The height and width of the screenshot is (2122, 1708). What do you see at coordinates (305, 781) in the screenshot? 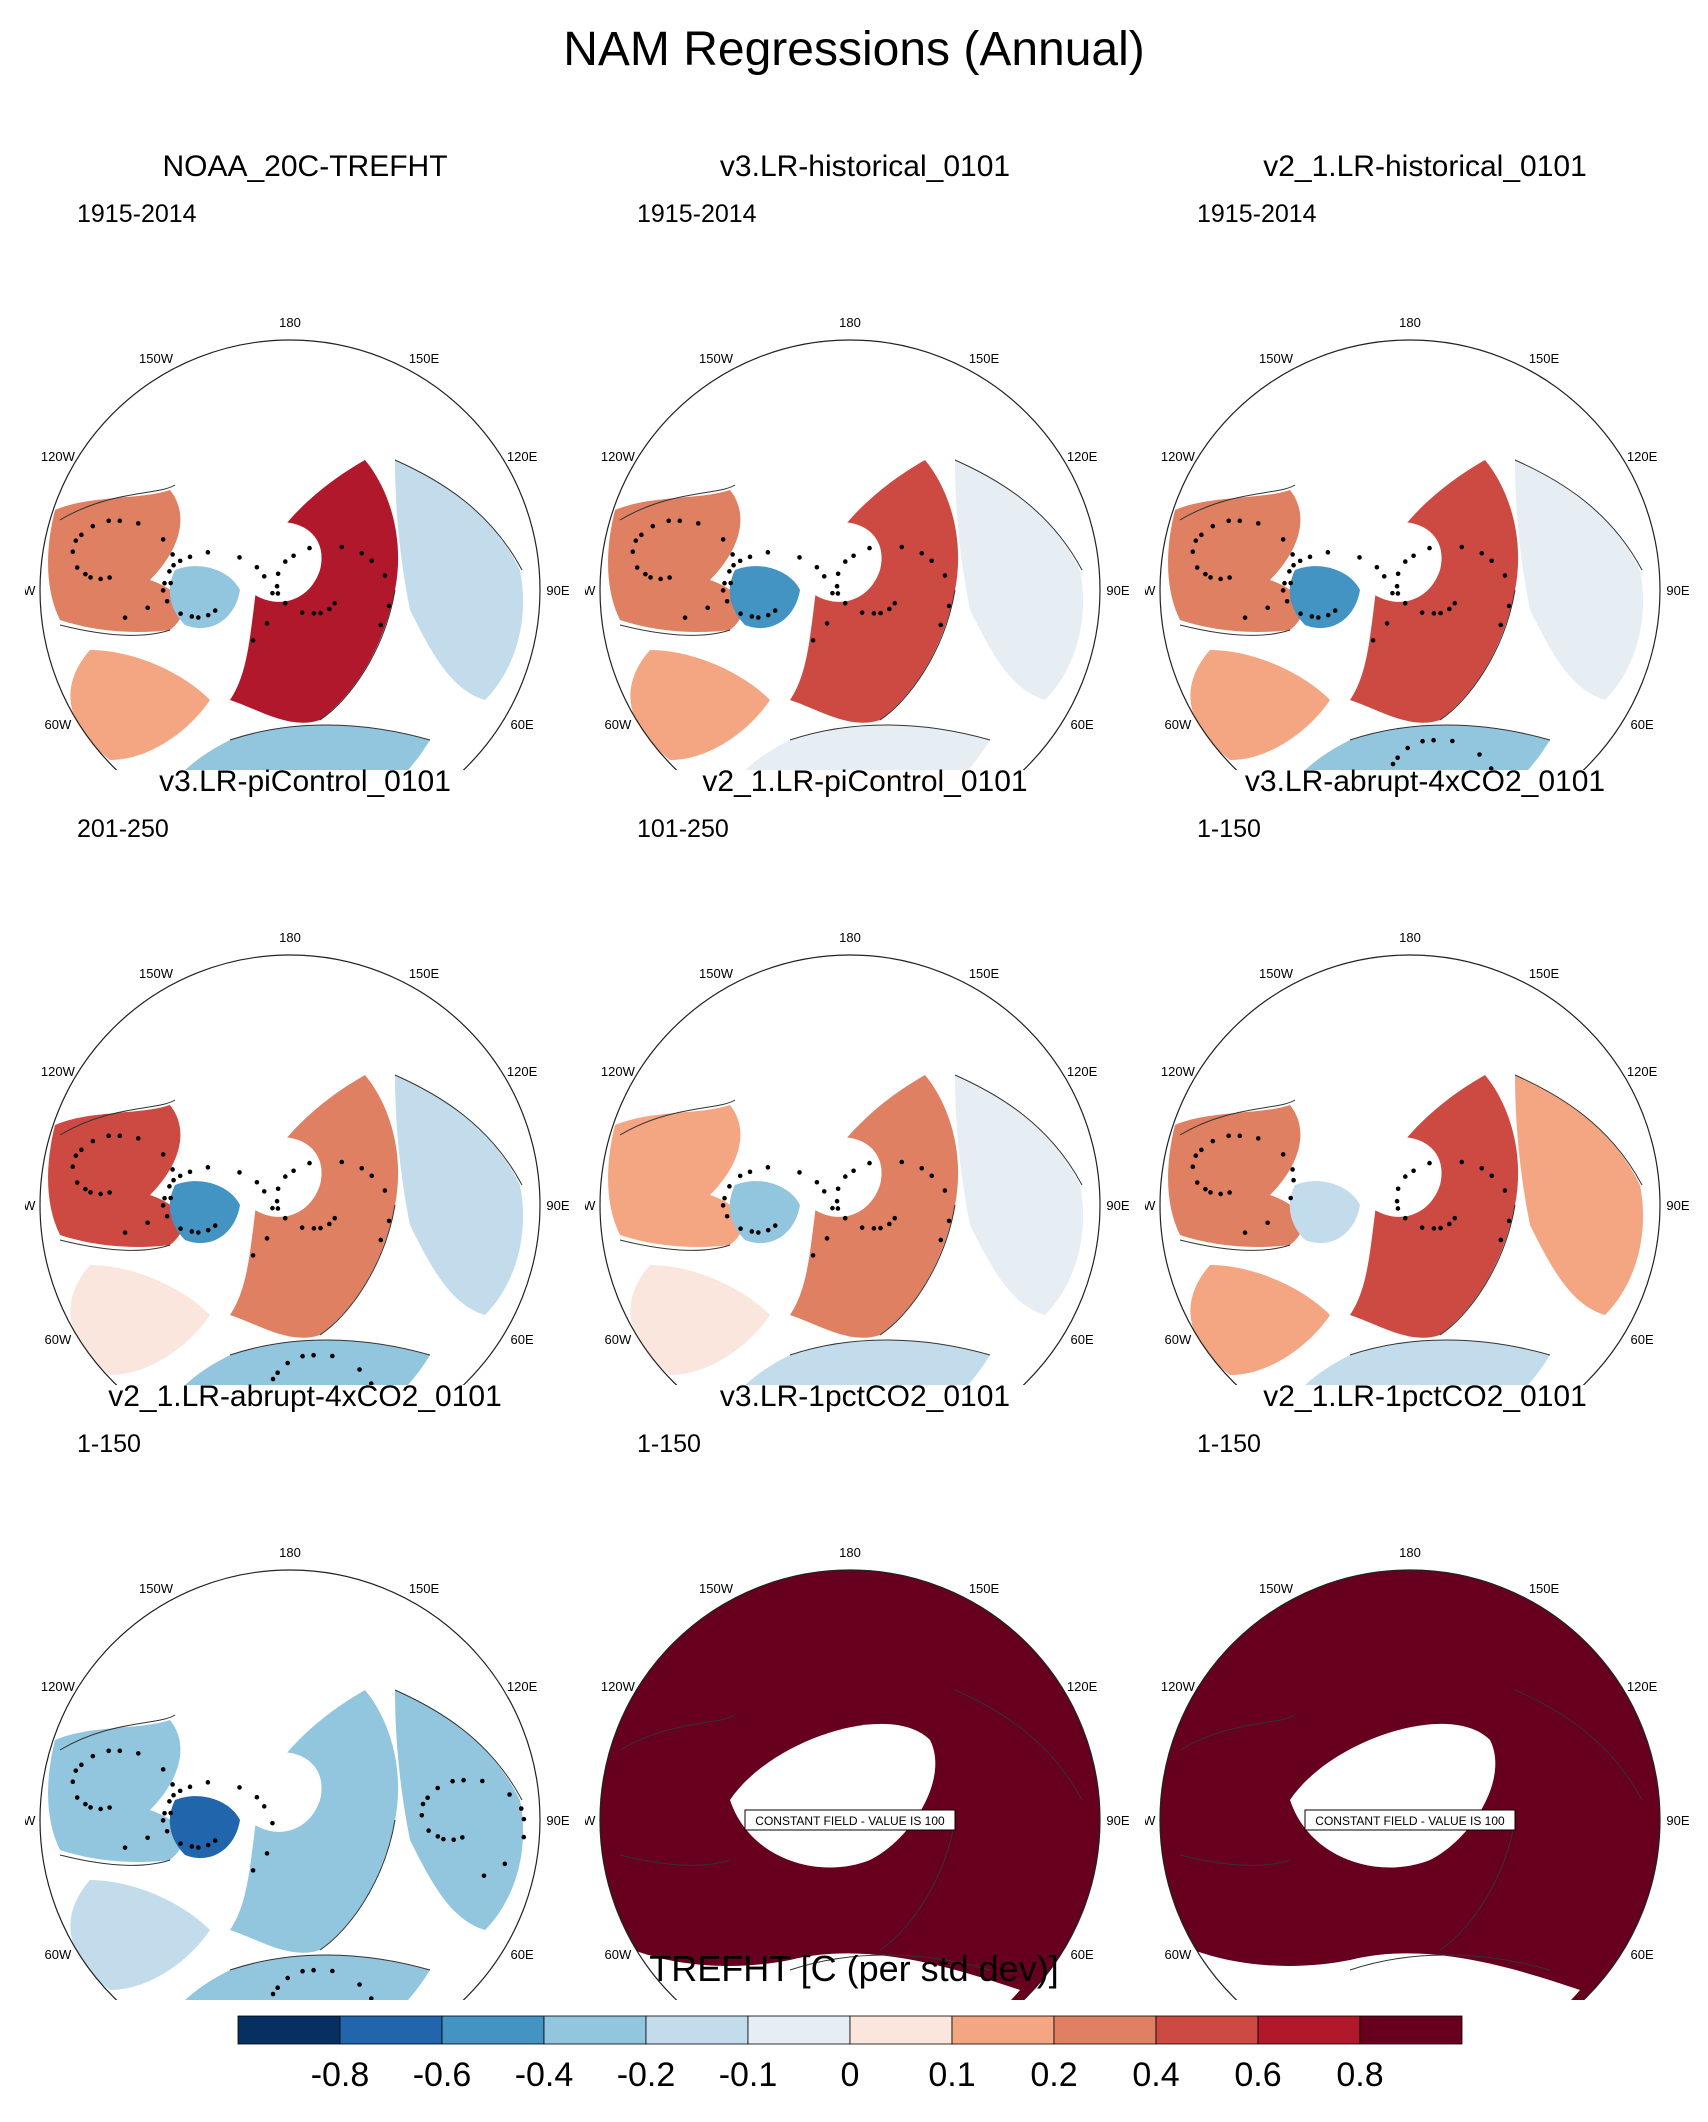
I see `panel-title: v3.LR-piControl_0101` at bounding box center [305, 781].